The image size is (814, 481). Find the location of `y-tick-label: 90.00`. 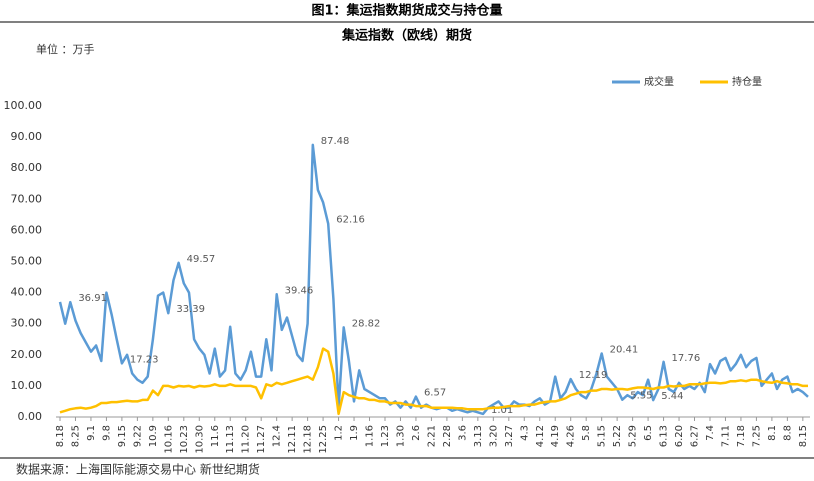

y-tick-label: 90.00 is located at coordinates (27, 136).